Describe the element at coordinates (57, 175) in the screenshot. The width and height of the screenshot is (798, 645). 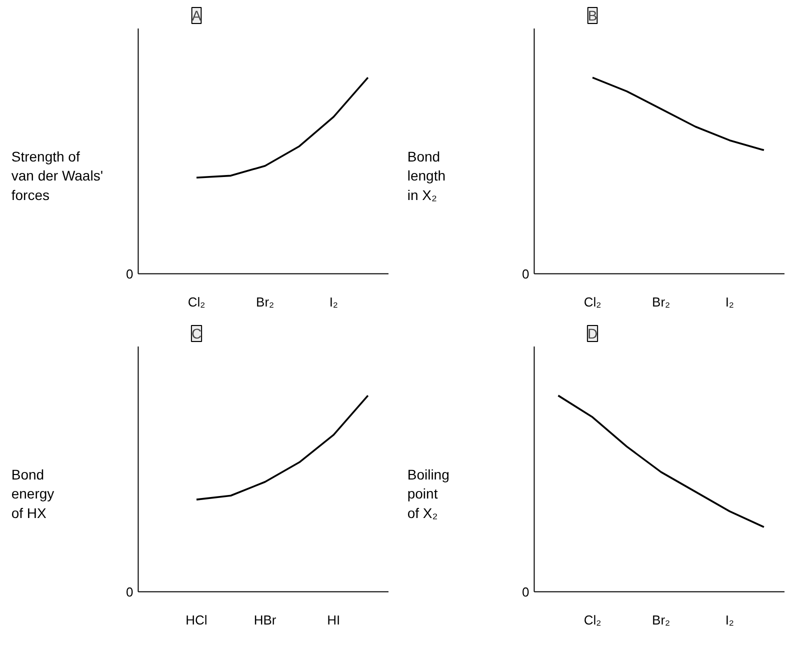
I see `y-axis-title: Strength of van der Waals' forces` at that location.